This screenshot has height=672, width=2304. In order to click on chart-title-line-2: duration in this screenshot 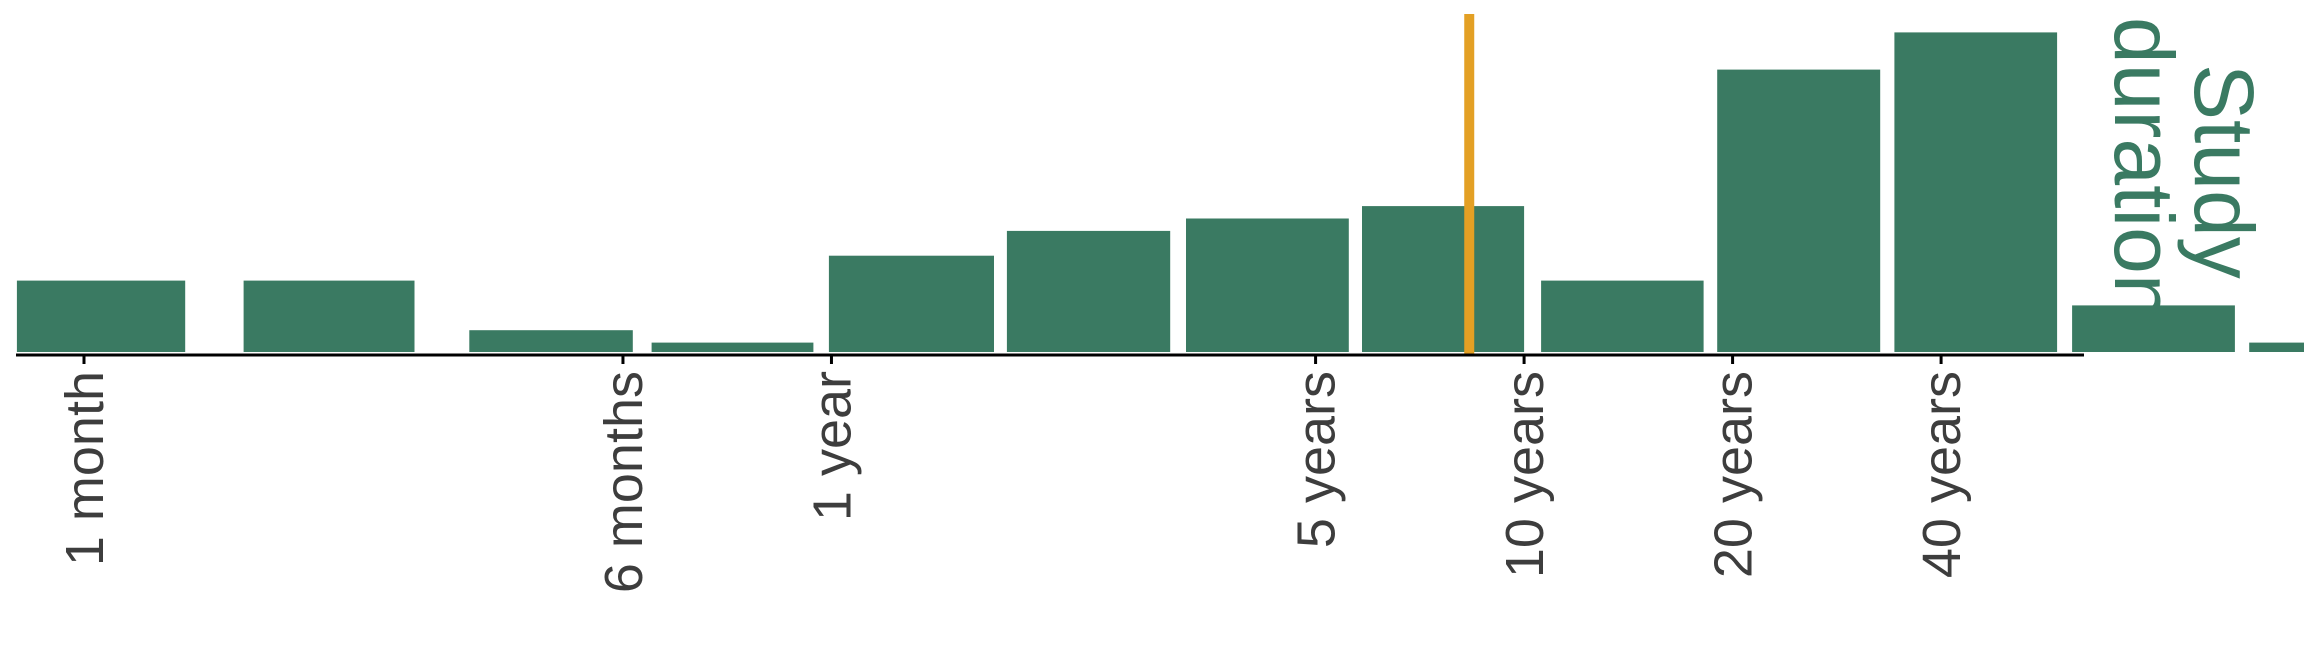, I will do `click(2144, 169)`.